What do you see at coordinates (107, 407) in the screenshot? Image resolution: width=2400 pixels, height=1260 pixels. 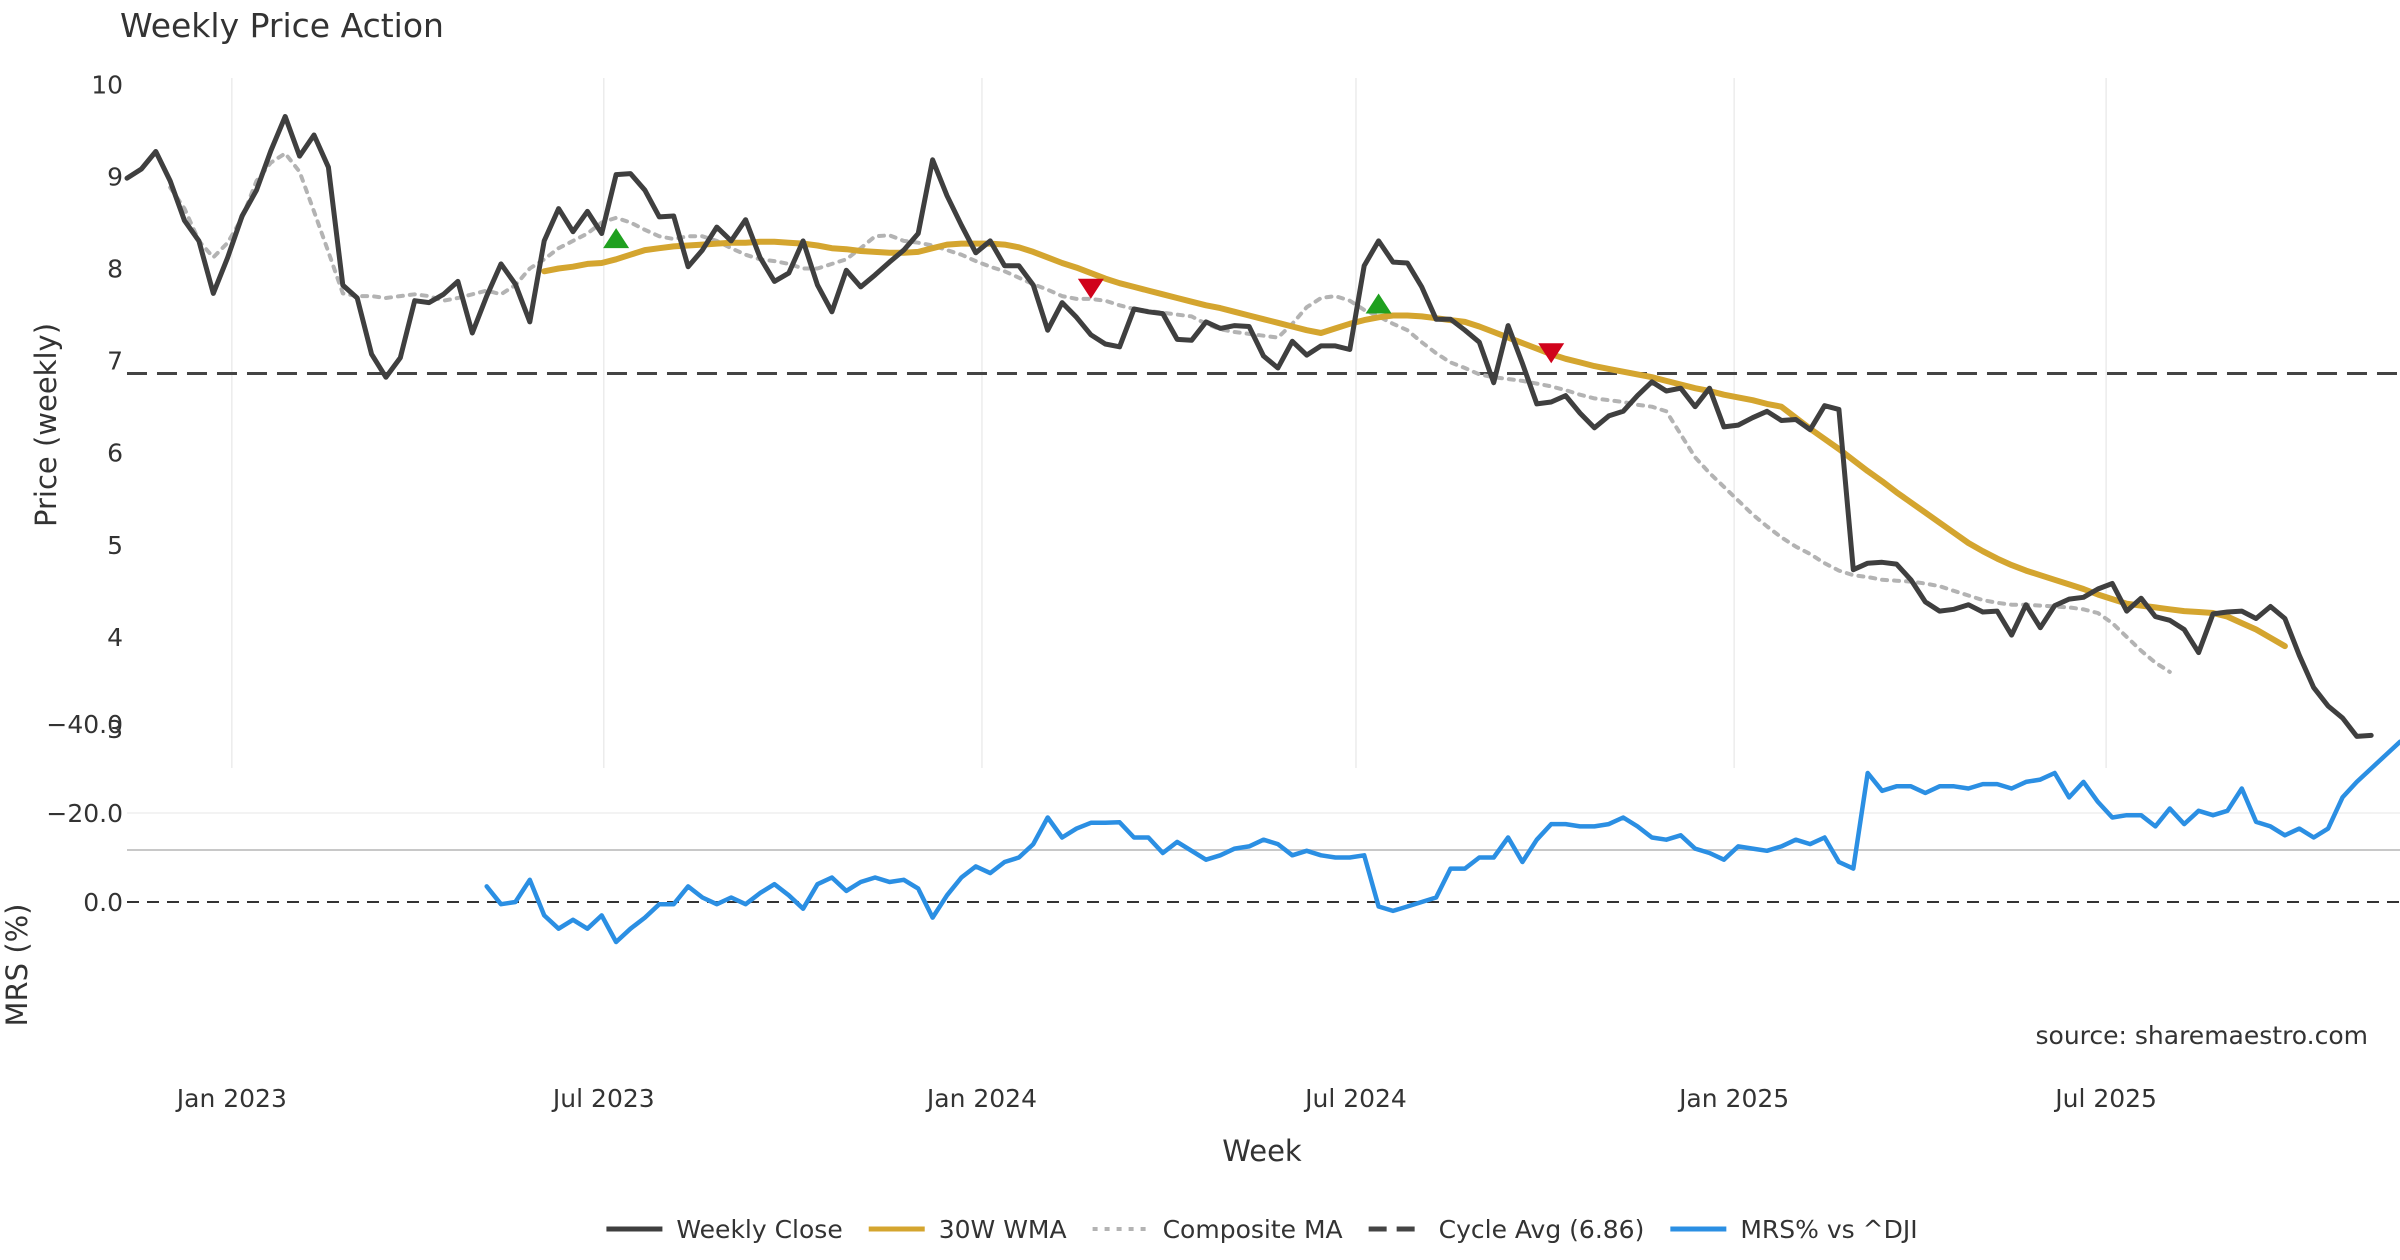 I see `top-panel-y-ticks: 3 4 5 6 7 8 9 10` at bounding box center [107, 407].